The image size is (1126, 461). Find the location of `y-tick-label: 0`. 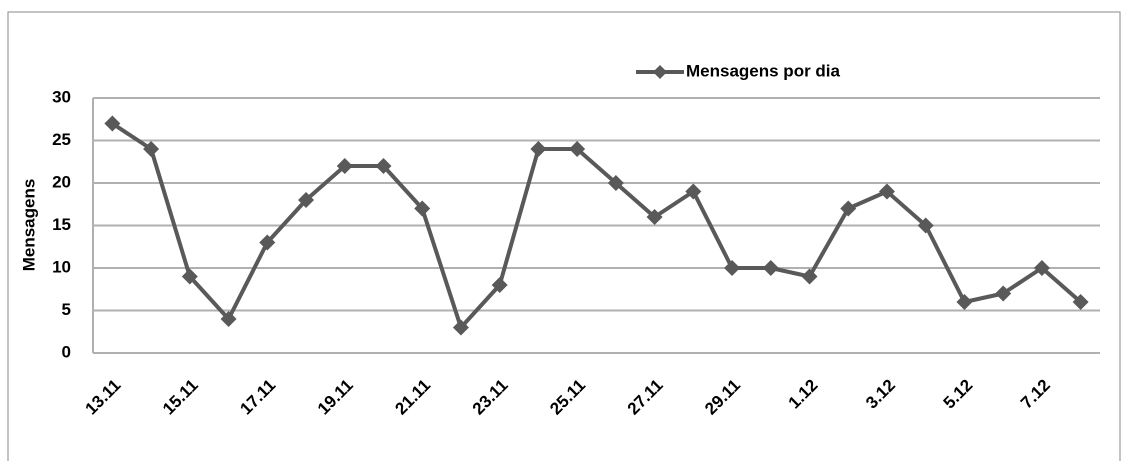

y-tick-label: 0 is located at coordinates (66, 351).